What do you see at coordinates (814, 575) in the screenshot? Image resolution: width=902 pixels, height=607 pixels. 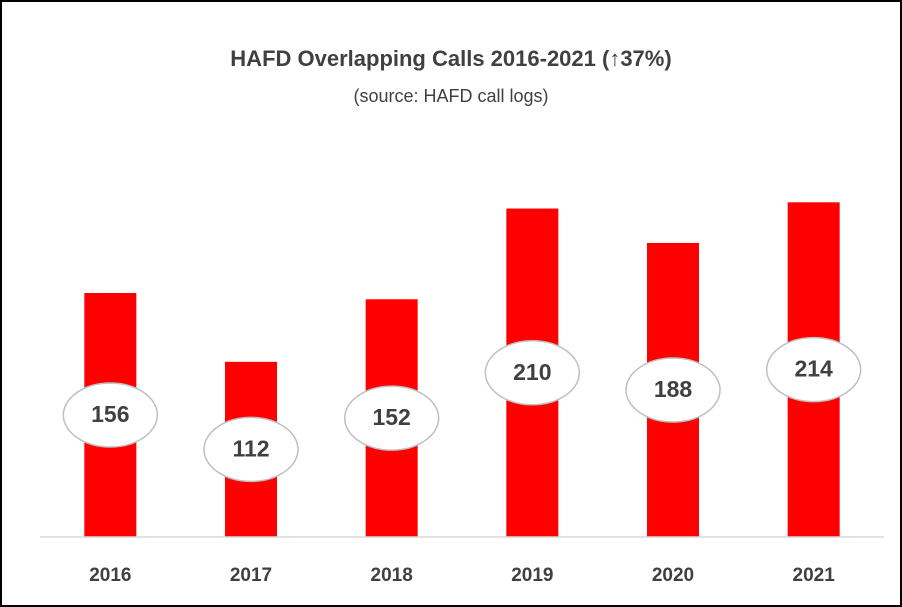 I see `x-tick-label: 2021` at bounding box center [814, 575].